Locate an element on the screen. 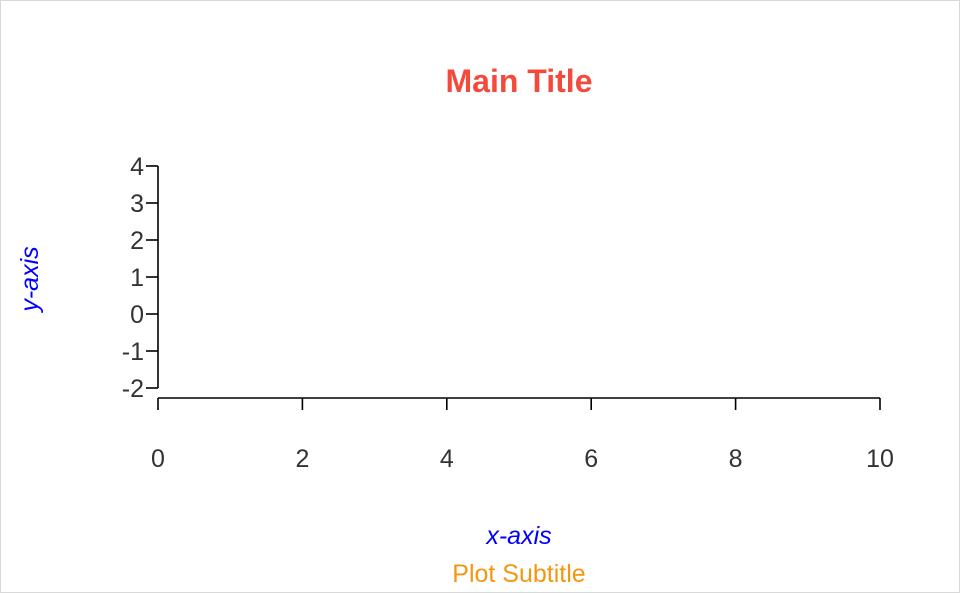  x-axis-title: x-axis is located at coordinates (518, 536).